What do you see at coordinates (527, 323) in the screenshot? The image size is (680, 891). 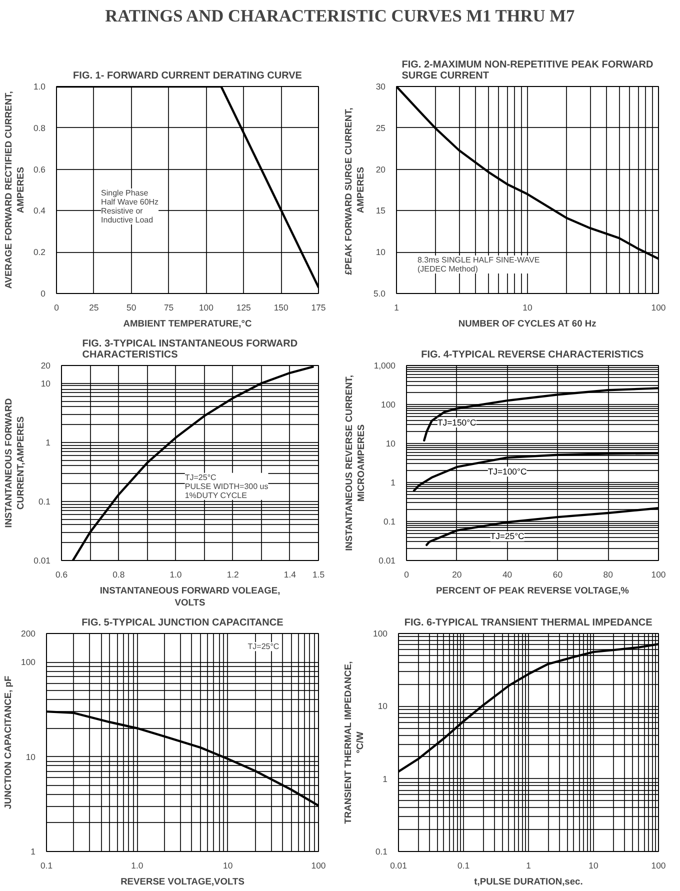 I see `x-axis-title: NUMBER OF CYCLES AT 60 Hz` at bounding box center [527, 323].